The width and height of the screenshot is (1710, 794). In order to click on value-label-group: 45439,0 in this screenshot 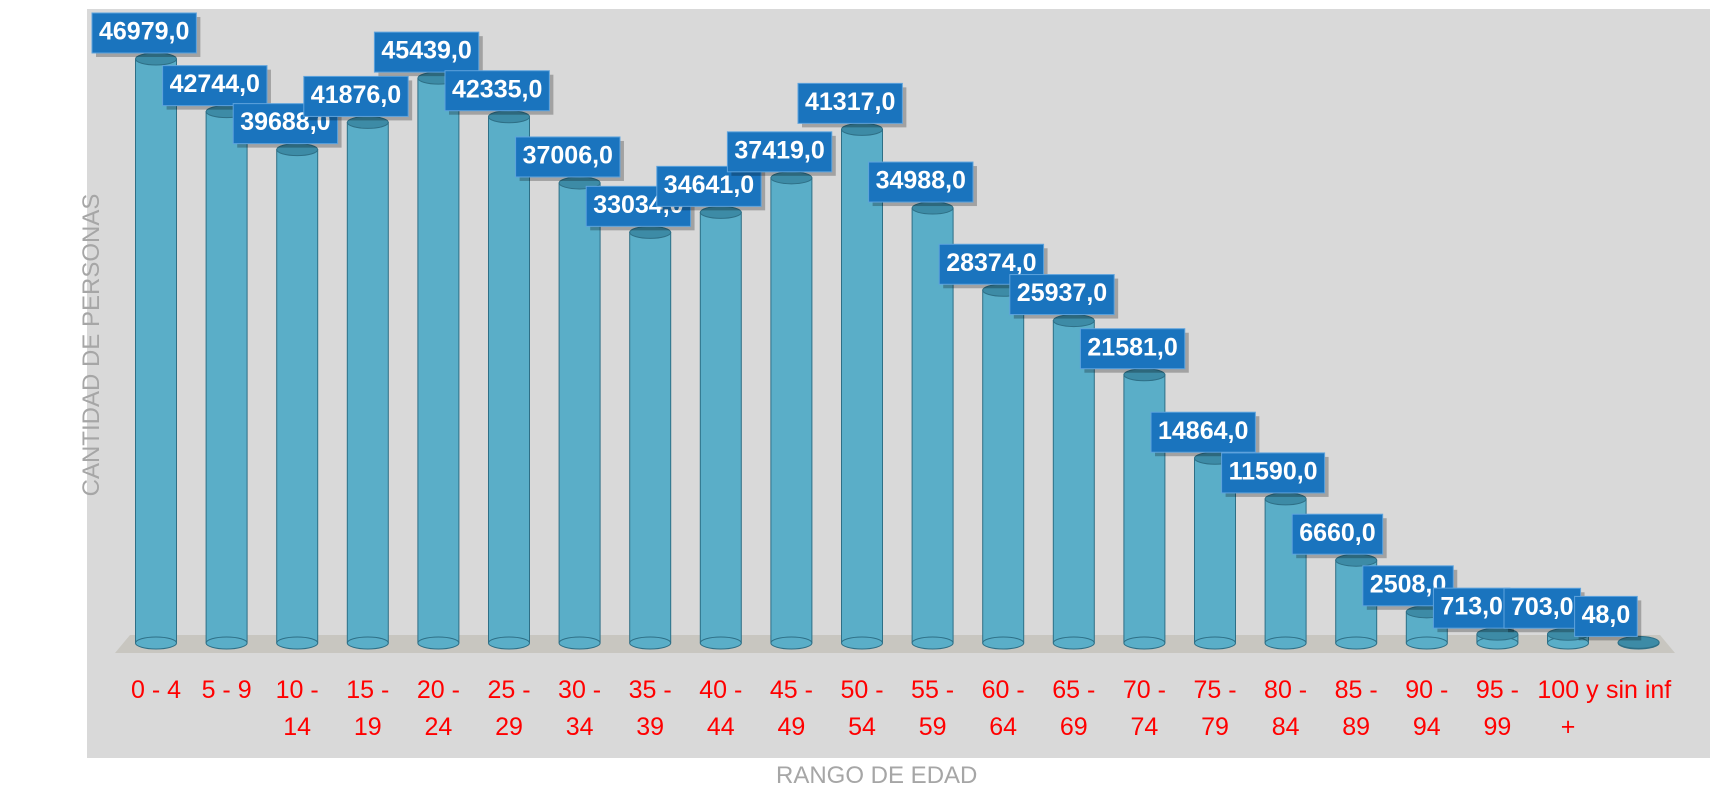, I will do `click(426, 52)`.